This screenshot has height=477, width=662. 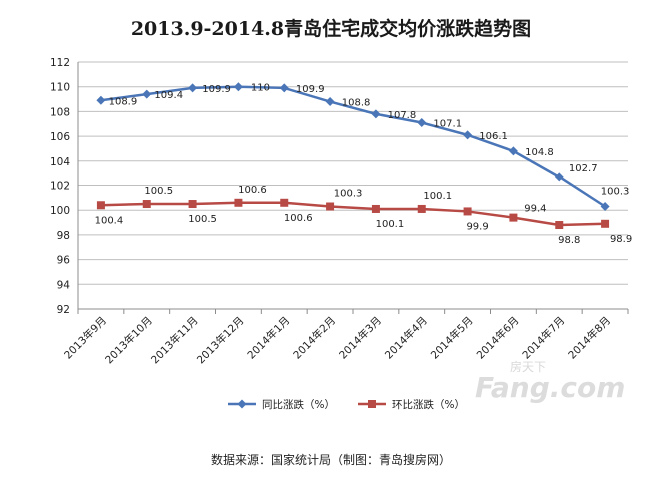 What do you see at coordinates (447, 124) in the screenshot?
I see `yoy-data-label: 107.1` at bounding box center [447, 124].